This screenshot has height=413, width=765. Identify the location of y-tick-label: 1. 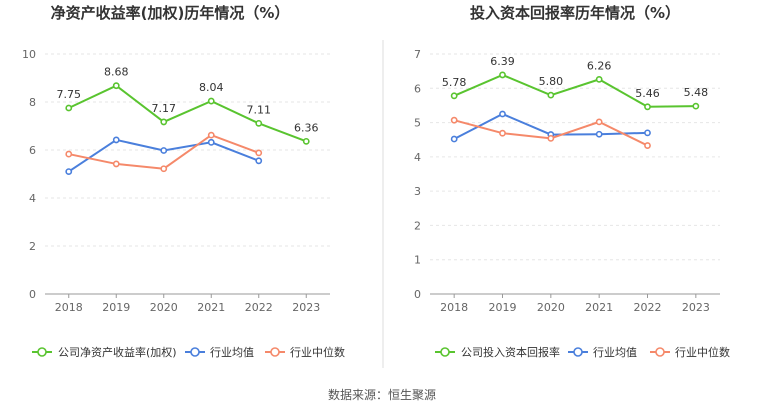
(417, 260).